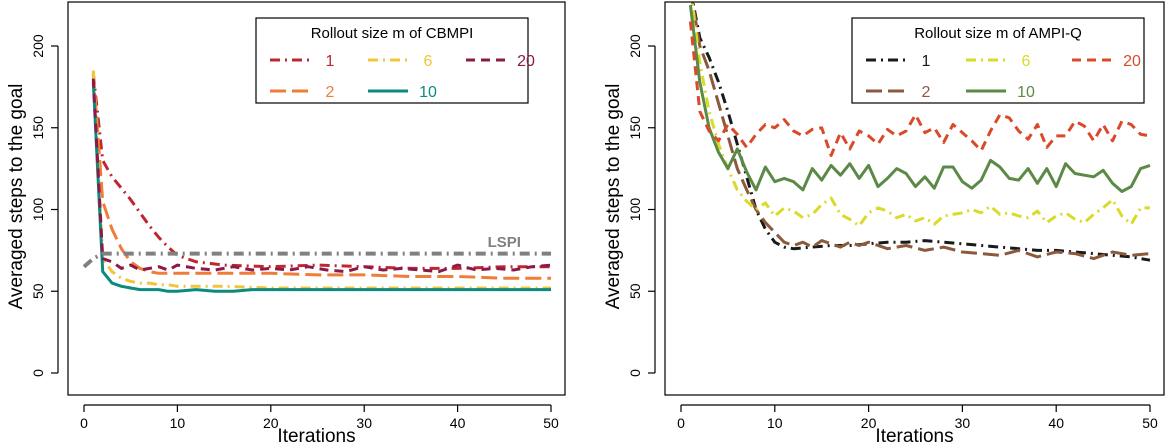  What do you see at coordinates (998, 60) in the screenshot?
I see `chart-2-legend: Rollout size m of AMPI-Q 1 2 6 10 20` at bounding box center [998, 60].